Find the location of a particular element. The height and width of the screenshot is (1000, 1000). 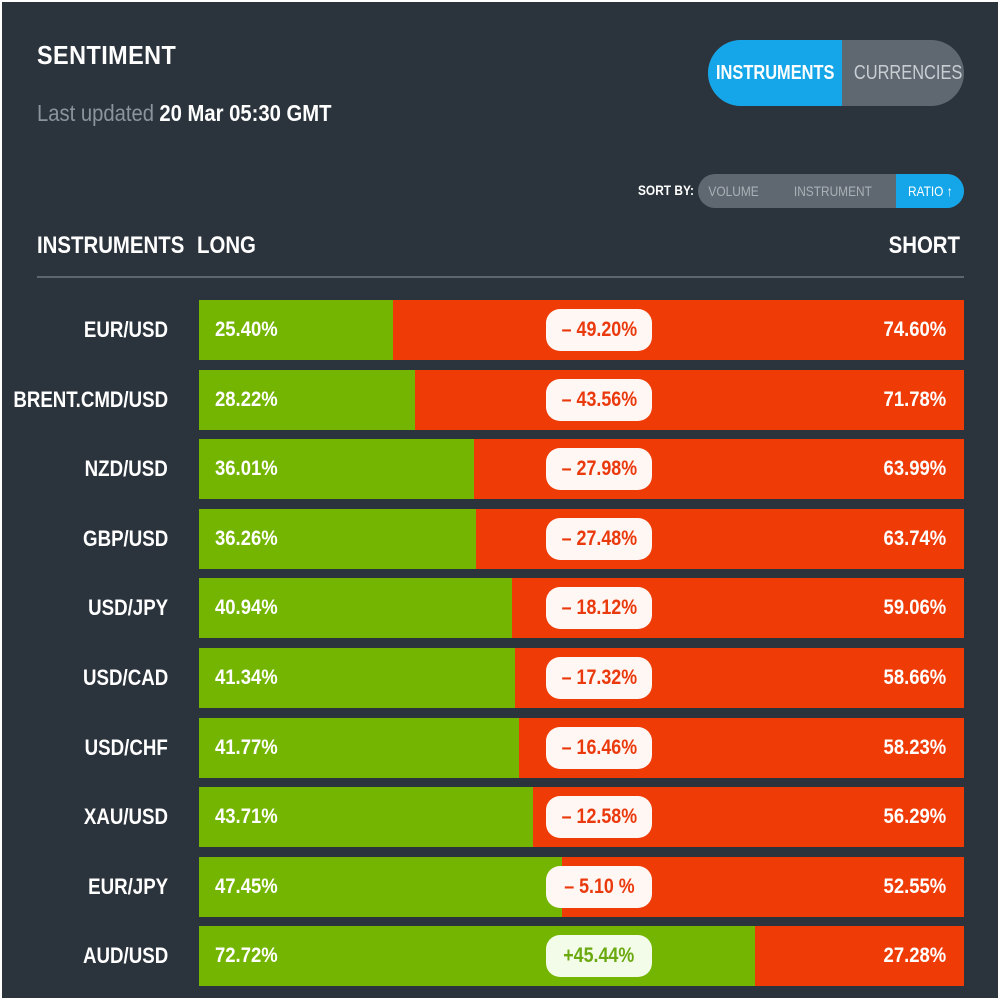

table-row: EUR/JPY 47.45% 52.55% – 5.10 % is located at coordinates (501, 886).